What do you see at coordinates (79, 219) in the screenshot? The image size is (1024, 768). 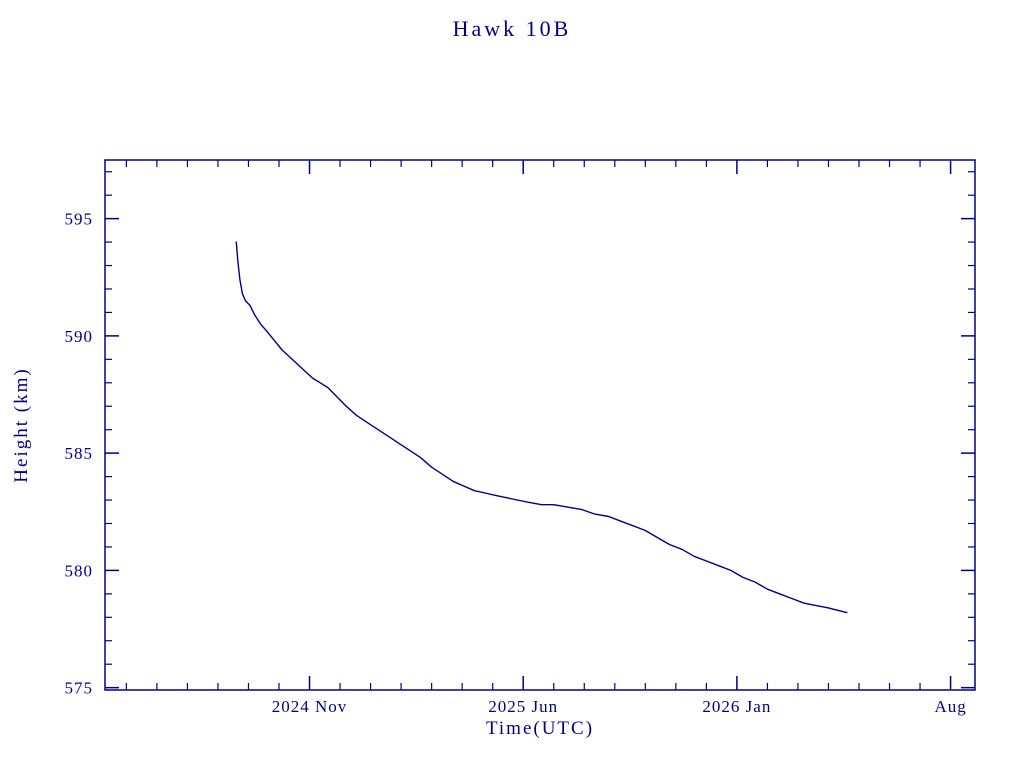 I see `y-tick-label: 595` at bounding box center [79, 219].